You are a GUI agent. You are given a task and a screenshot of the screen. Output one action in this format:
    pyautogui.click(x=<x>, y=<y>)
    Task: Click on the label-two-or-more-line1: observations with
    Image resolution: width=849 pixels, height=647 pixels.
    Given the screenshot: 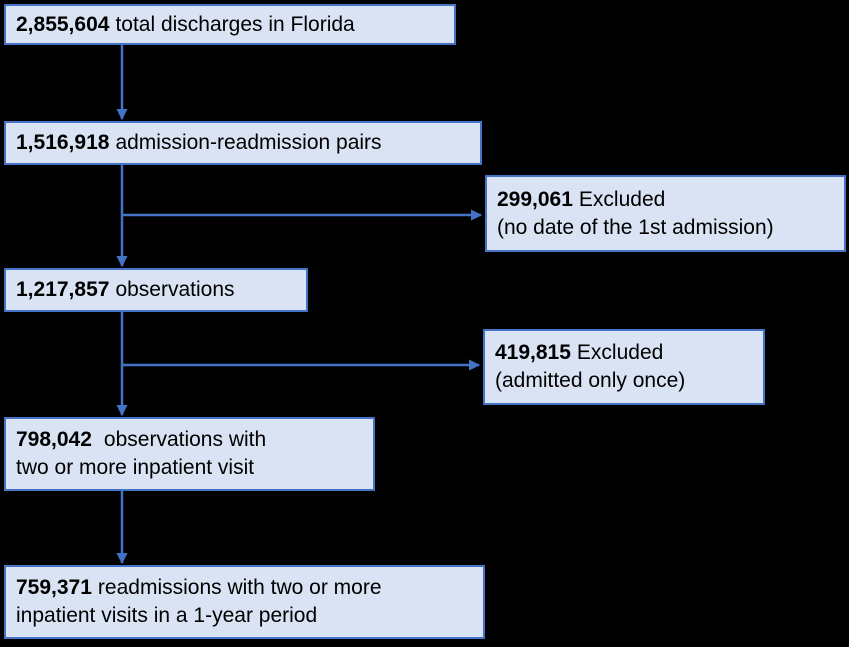 What is the action you would take?
    pyautogui.click(x=185, y=439)
    